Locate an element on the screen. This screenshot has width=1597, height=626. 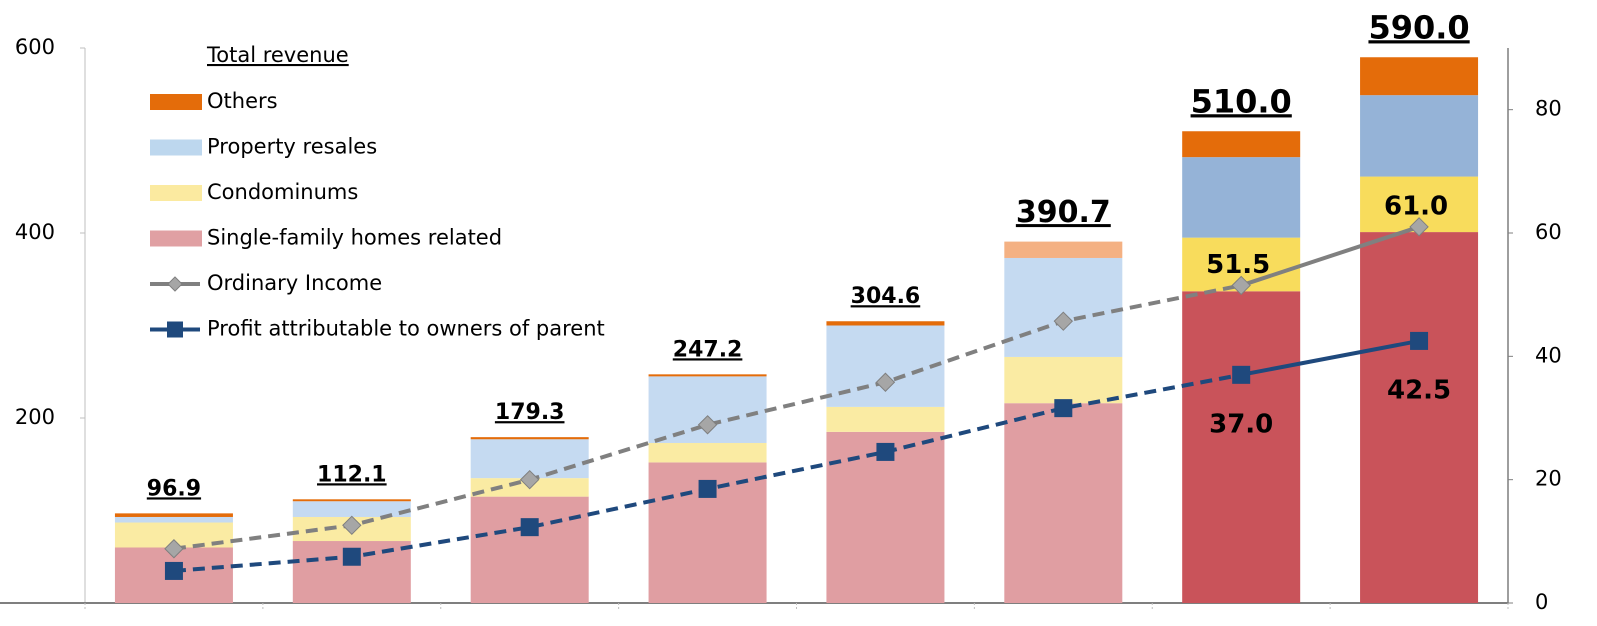
legend-label: Property resales is located at coordinates (292, 147).